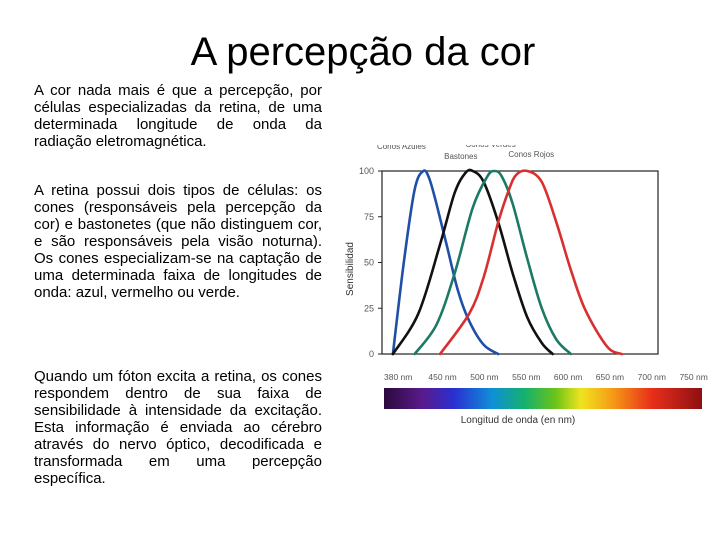 This screenshot has height=540, width=720. What do you see at coordinates (445, 262) in the screenshot?
I see `series-line-conos-azules` at bounding box center [445, 262].